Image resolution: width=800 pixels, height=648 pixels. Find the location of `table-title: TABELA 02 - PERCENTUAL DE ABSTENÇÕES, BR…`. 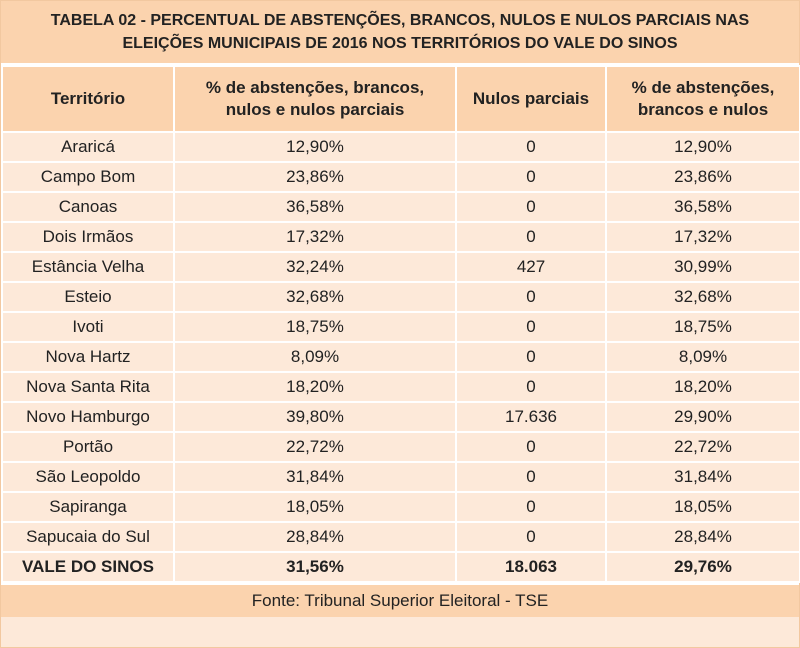

table-title: TABELA 02 - PERCENTUAL DE ABSTENÇÕES, BR… is located at coordinates (400, 33).